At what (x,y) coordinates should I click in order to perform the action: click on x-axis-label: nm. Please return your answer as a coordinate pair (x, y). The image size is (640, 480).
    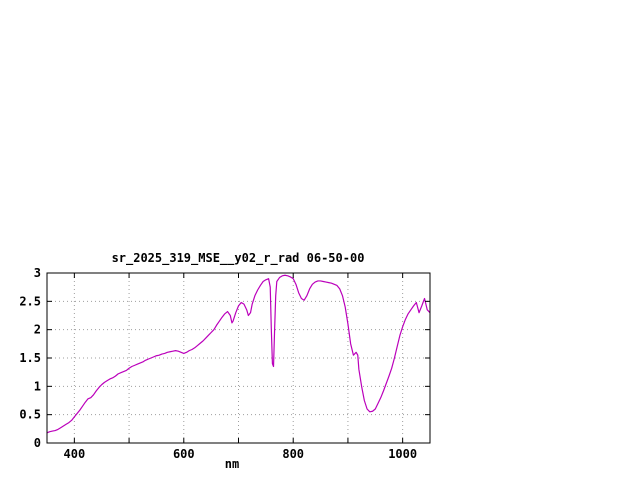
    Looking at the image, I should click on (232, 464).